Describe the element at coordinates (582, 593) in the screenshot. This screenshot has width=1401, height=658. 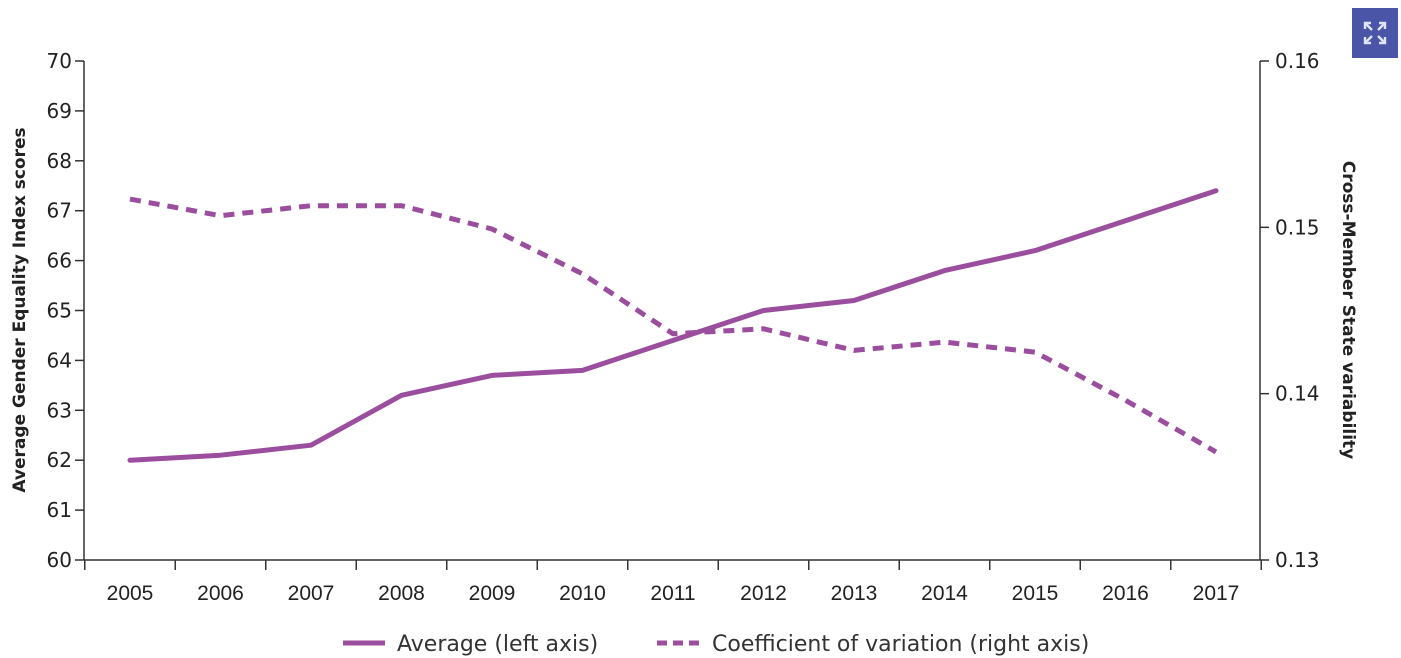
I see `x-tick-label: 2010` at that location.